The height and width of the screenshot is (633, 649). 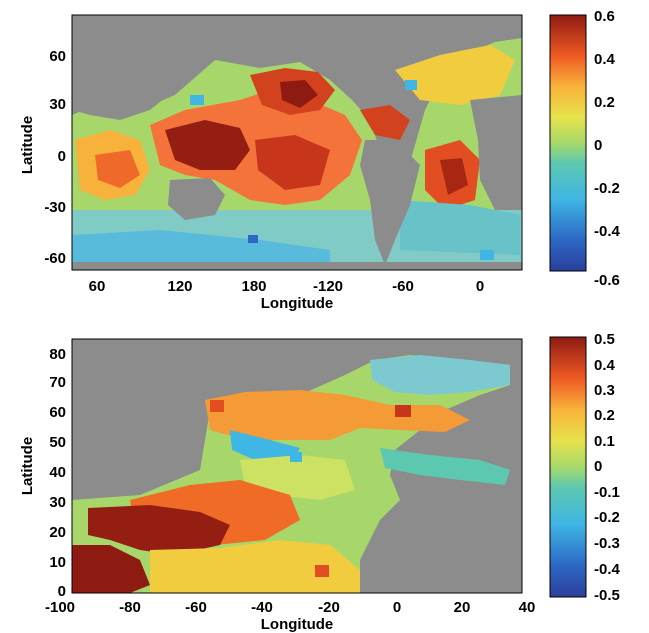 I want to click on ytick-2-7: 10, so click(x=57, y=562).